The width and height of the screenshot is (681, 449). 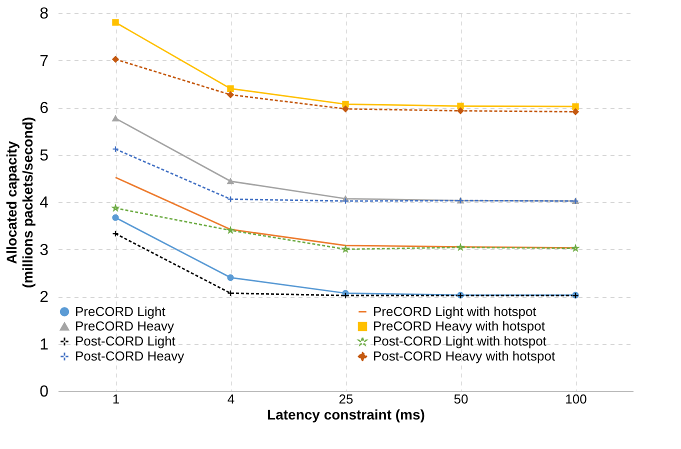 What do you see at coordinates (44, 155) in the screenshot?
I see `y-tick-label: 5` at bounding box center [44, 155].